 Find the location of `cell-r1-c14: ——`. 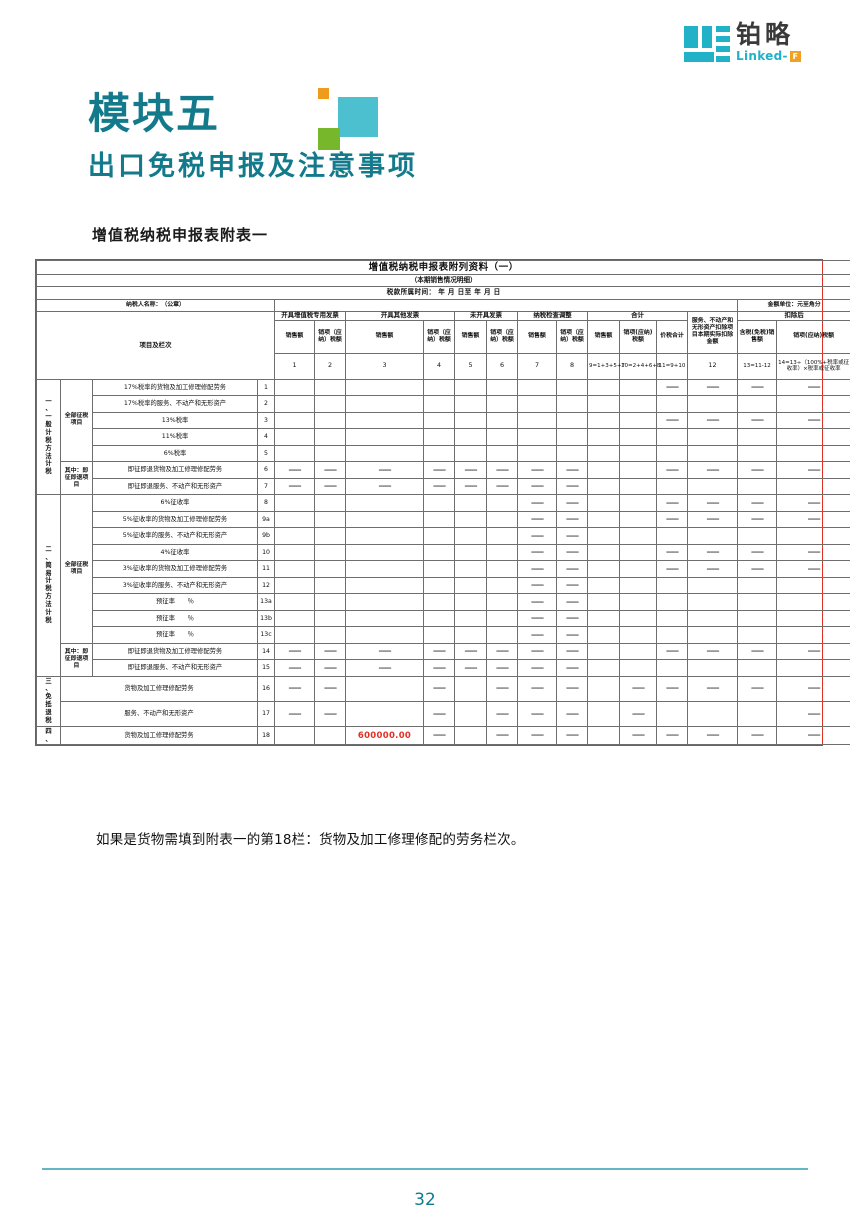

cell-r1-c14: —— is located at coordinates (812, 387).